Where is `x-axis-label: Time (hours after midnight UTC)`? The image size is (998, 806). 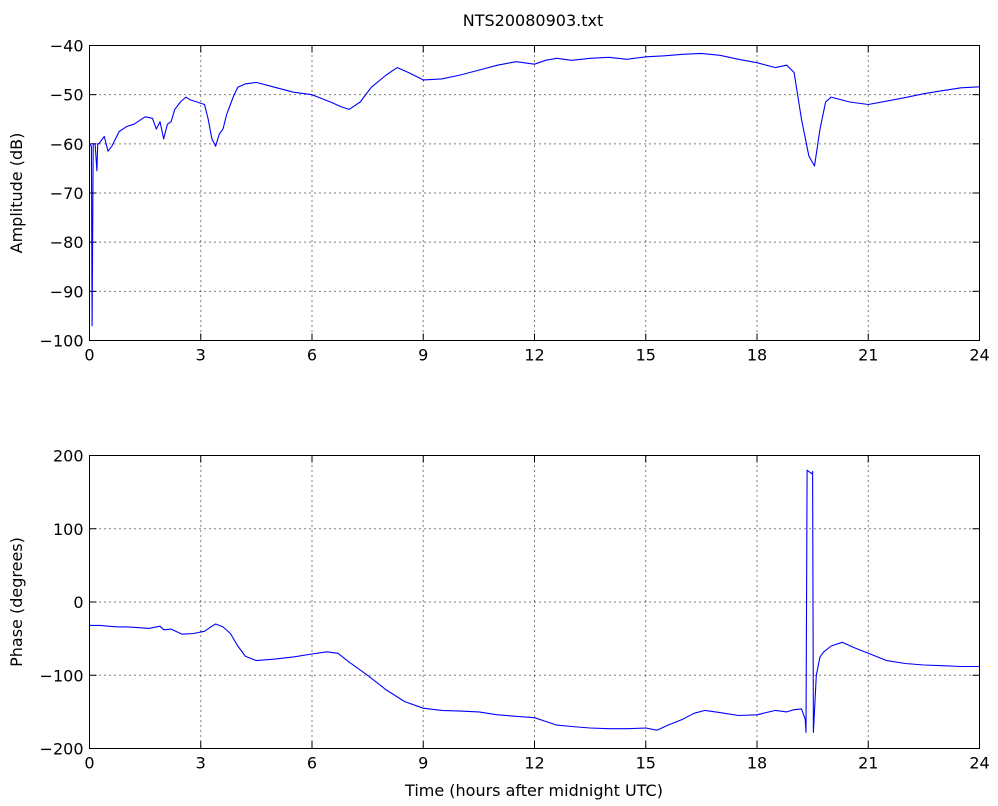
x-axis-label: Time (hours after midnight UTC) is located at coordinates (533, 790).